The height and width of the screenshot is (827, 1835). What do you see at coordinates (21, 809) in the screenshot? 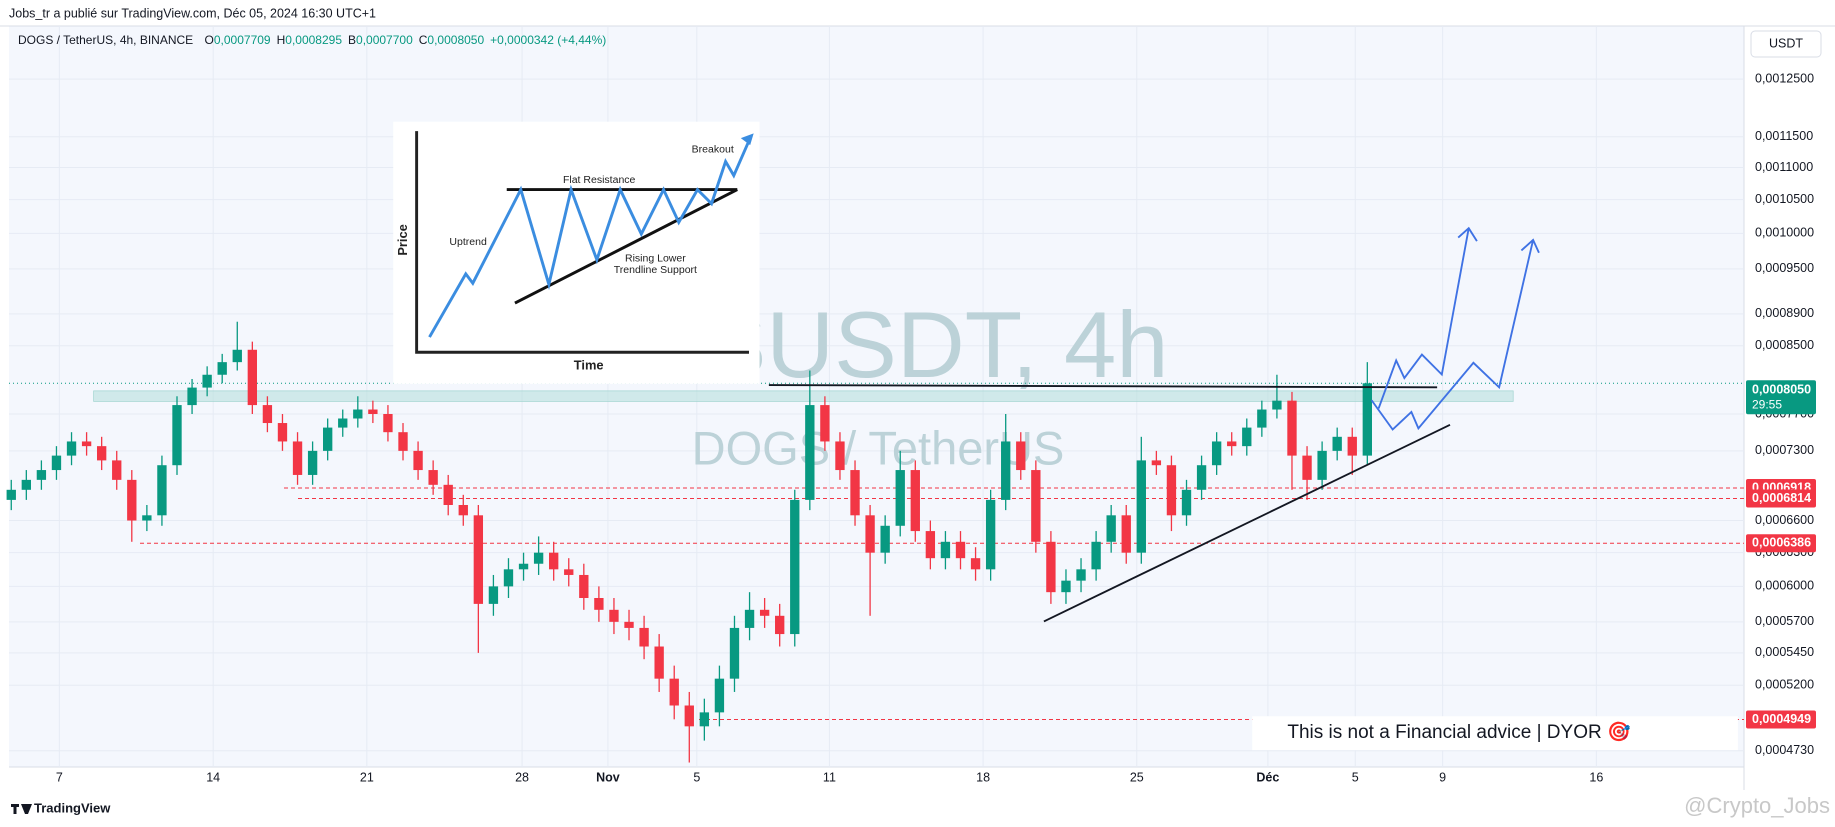
I see `logo-icon` at bounding box center [21, 809].